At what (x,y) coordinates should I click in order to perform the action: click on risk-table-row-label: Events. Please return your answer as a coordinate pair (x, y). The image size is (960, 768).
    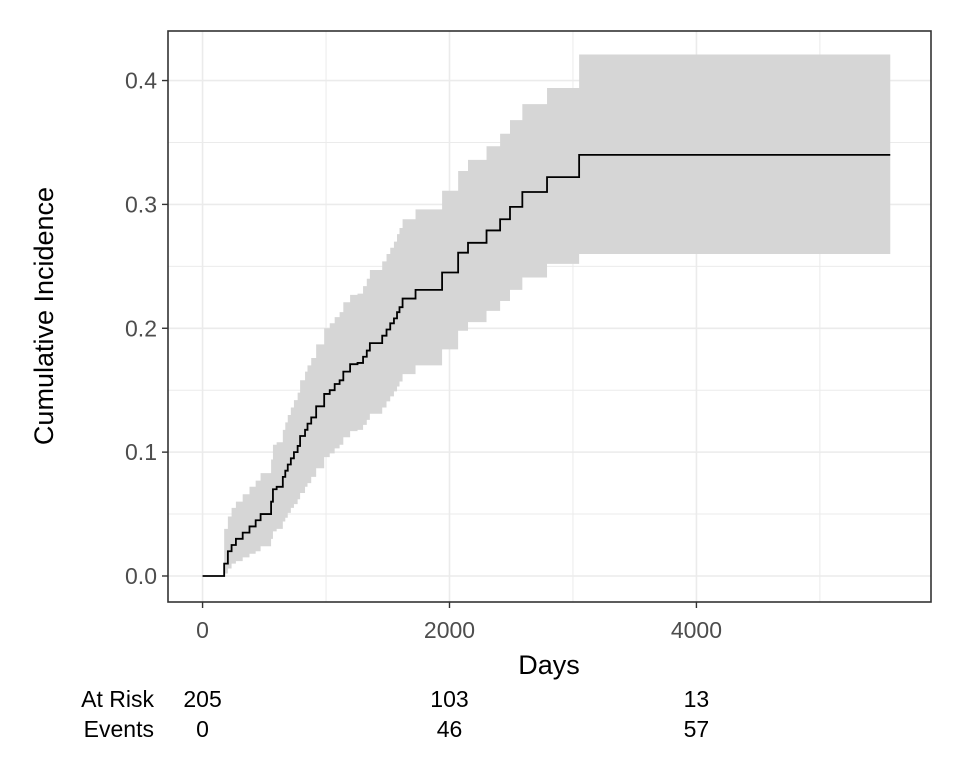
    Looking at the image, I should click on (119, 729).